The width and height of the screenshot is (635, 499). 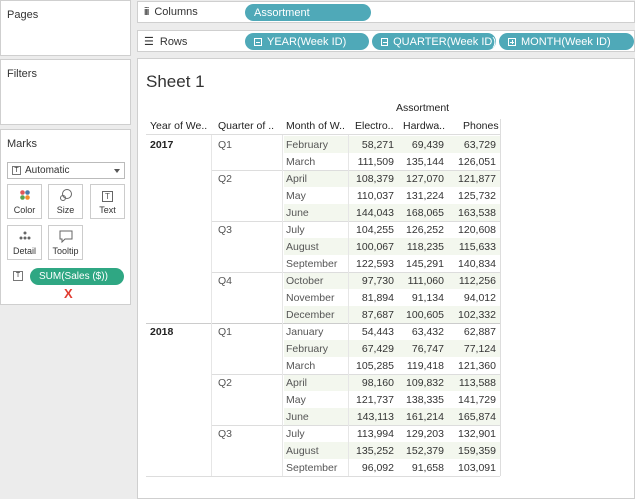 I want to click on color-label: Color, so click(x=24, y=210).